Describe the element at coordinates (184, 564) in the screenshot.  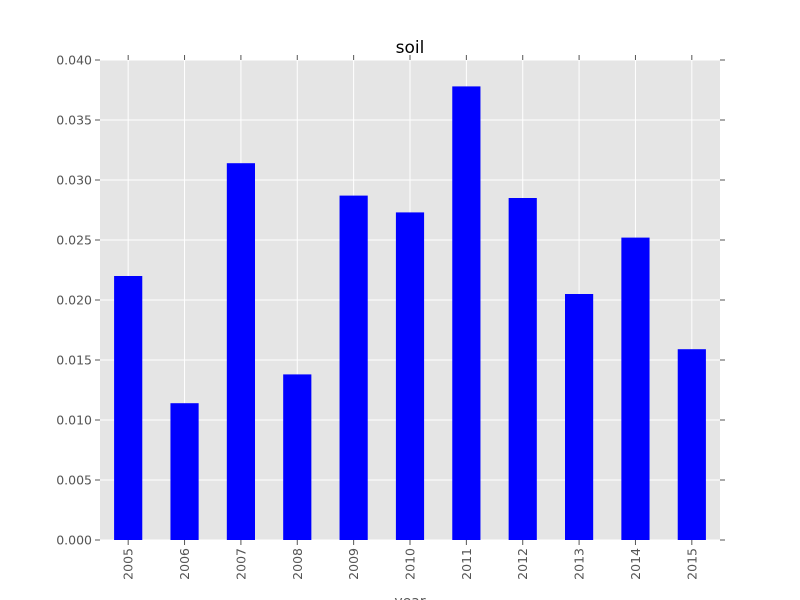
I see `x-tick-label: 2006` at that location.